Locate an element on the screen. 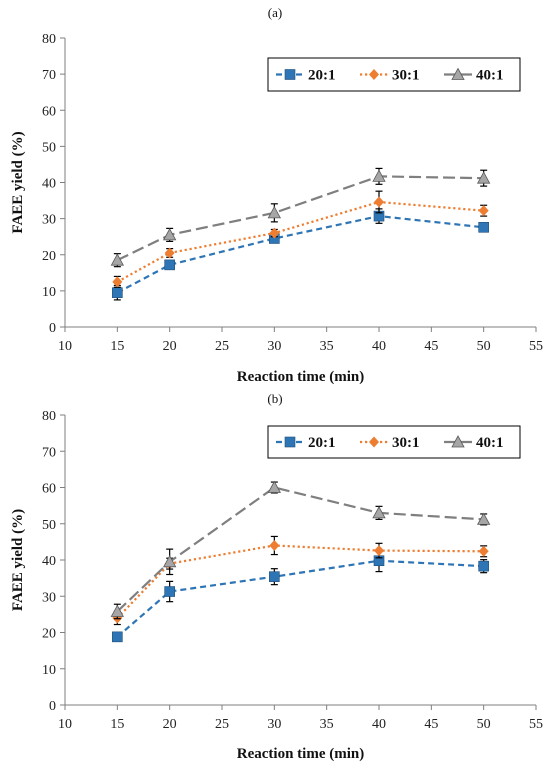  legend-label: 20:1 is located at coordinates (322, 76).